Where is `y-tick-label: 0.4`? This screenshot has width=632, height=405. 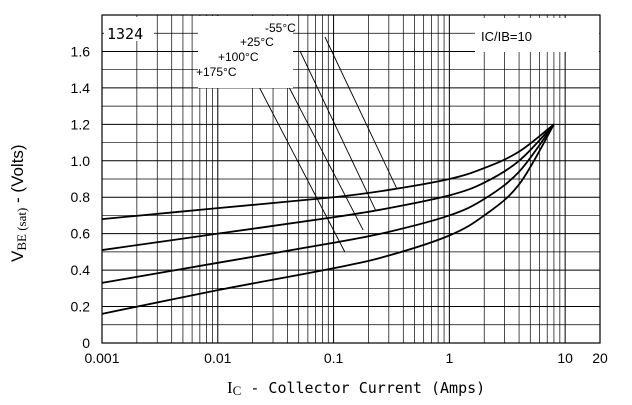
y-tick-label: 0.4 is located at coordinates (81, 270).